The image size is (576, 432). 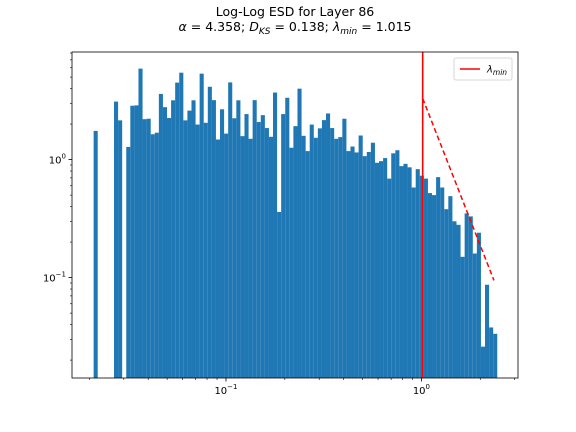 I want to click on legend-label-lambda-min: λmin, so click(x=496, y=71).